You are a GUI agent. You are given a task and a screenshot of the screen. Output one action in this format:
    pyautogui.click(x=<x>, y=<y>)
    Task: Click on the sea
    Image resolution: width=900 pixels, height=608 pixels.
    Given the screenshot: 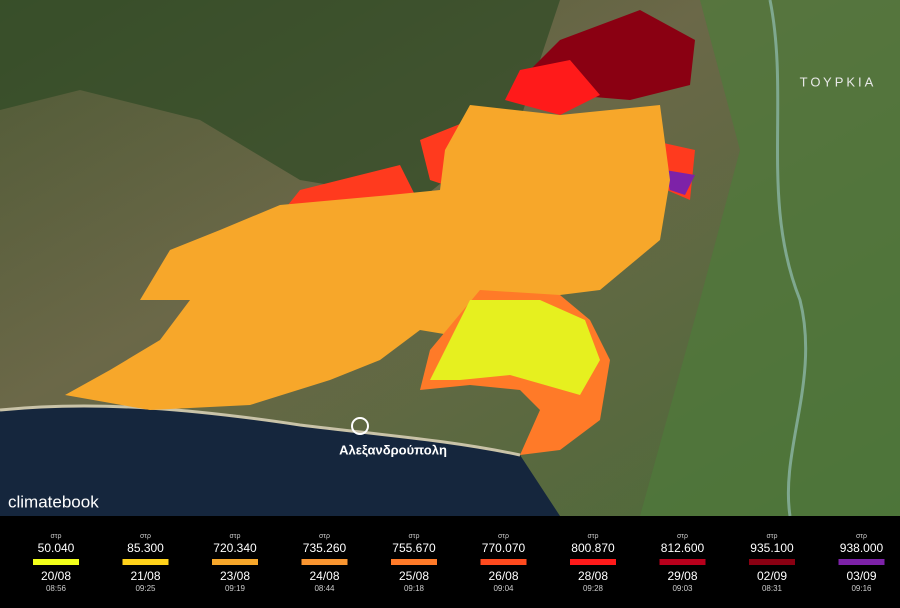 What is the action you would take?
    pyautogui.click(x=280, y=460)
    